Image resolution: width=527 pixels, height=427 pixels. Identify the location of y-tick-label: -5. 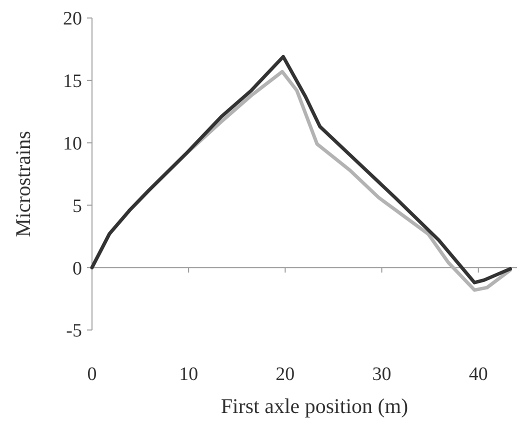
(74, 331).